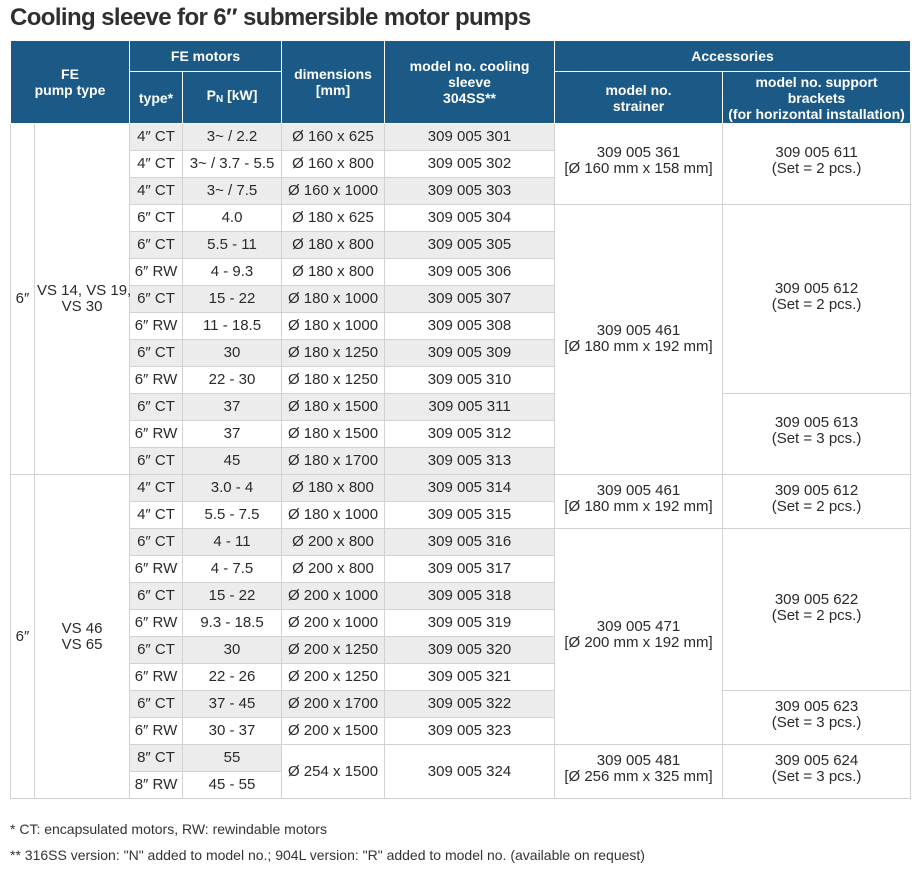 The height and width of the screenshot is (869, 920). Describe the element at coordinates (232, 488) in the screenshot. I see `pn-cell: 3.0 - 4` at that location.